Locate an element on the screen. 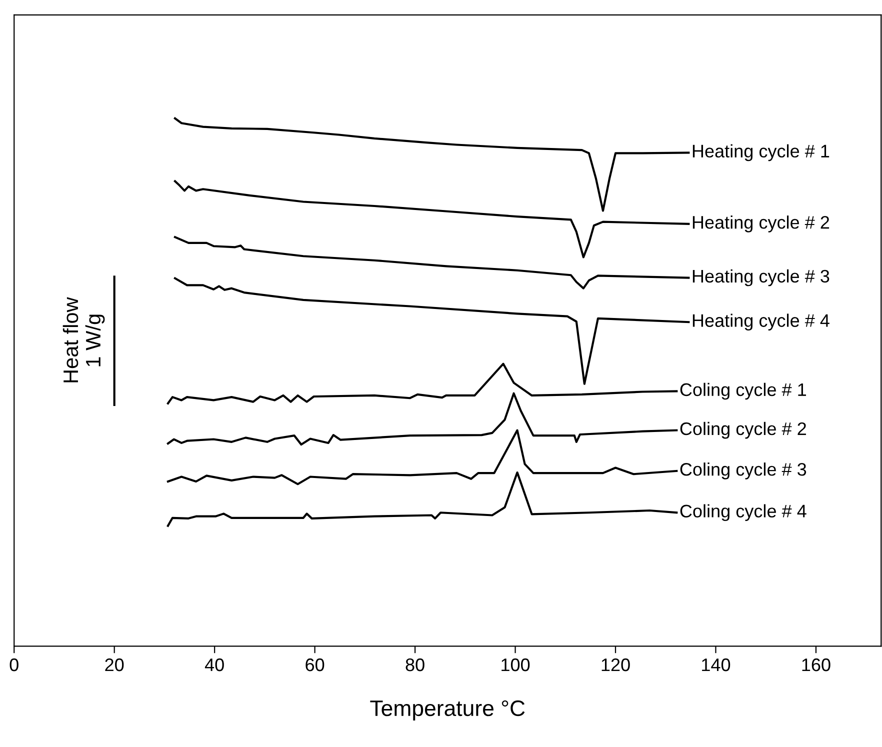 The width and height of the screenshot is (882, 747). x-tick-label: 100 is located at coordinates (516, 665).